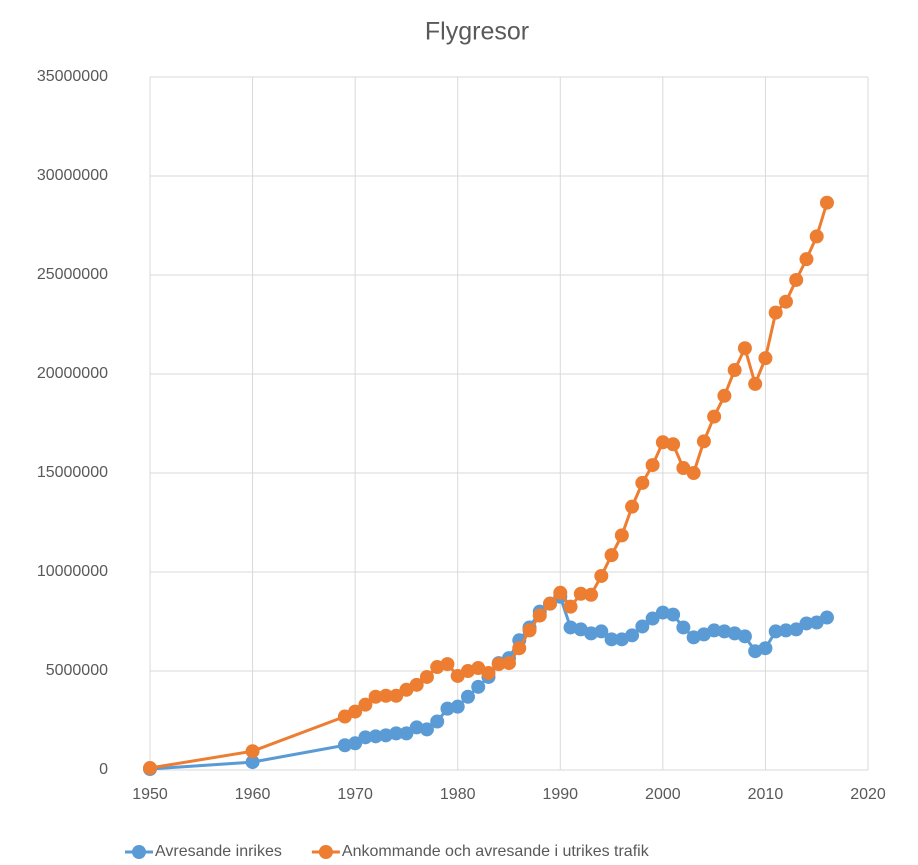  I want to click on x-tick-label: 1970, so click(355, 794).